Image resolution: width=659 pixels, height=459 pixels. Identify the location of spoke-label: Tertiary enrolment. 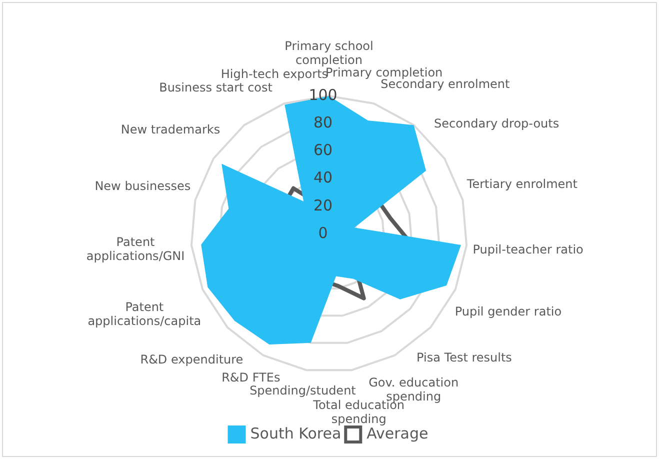
(522, 184).